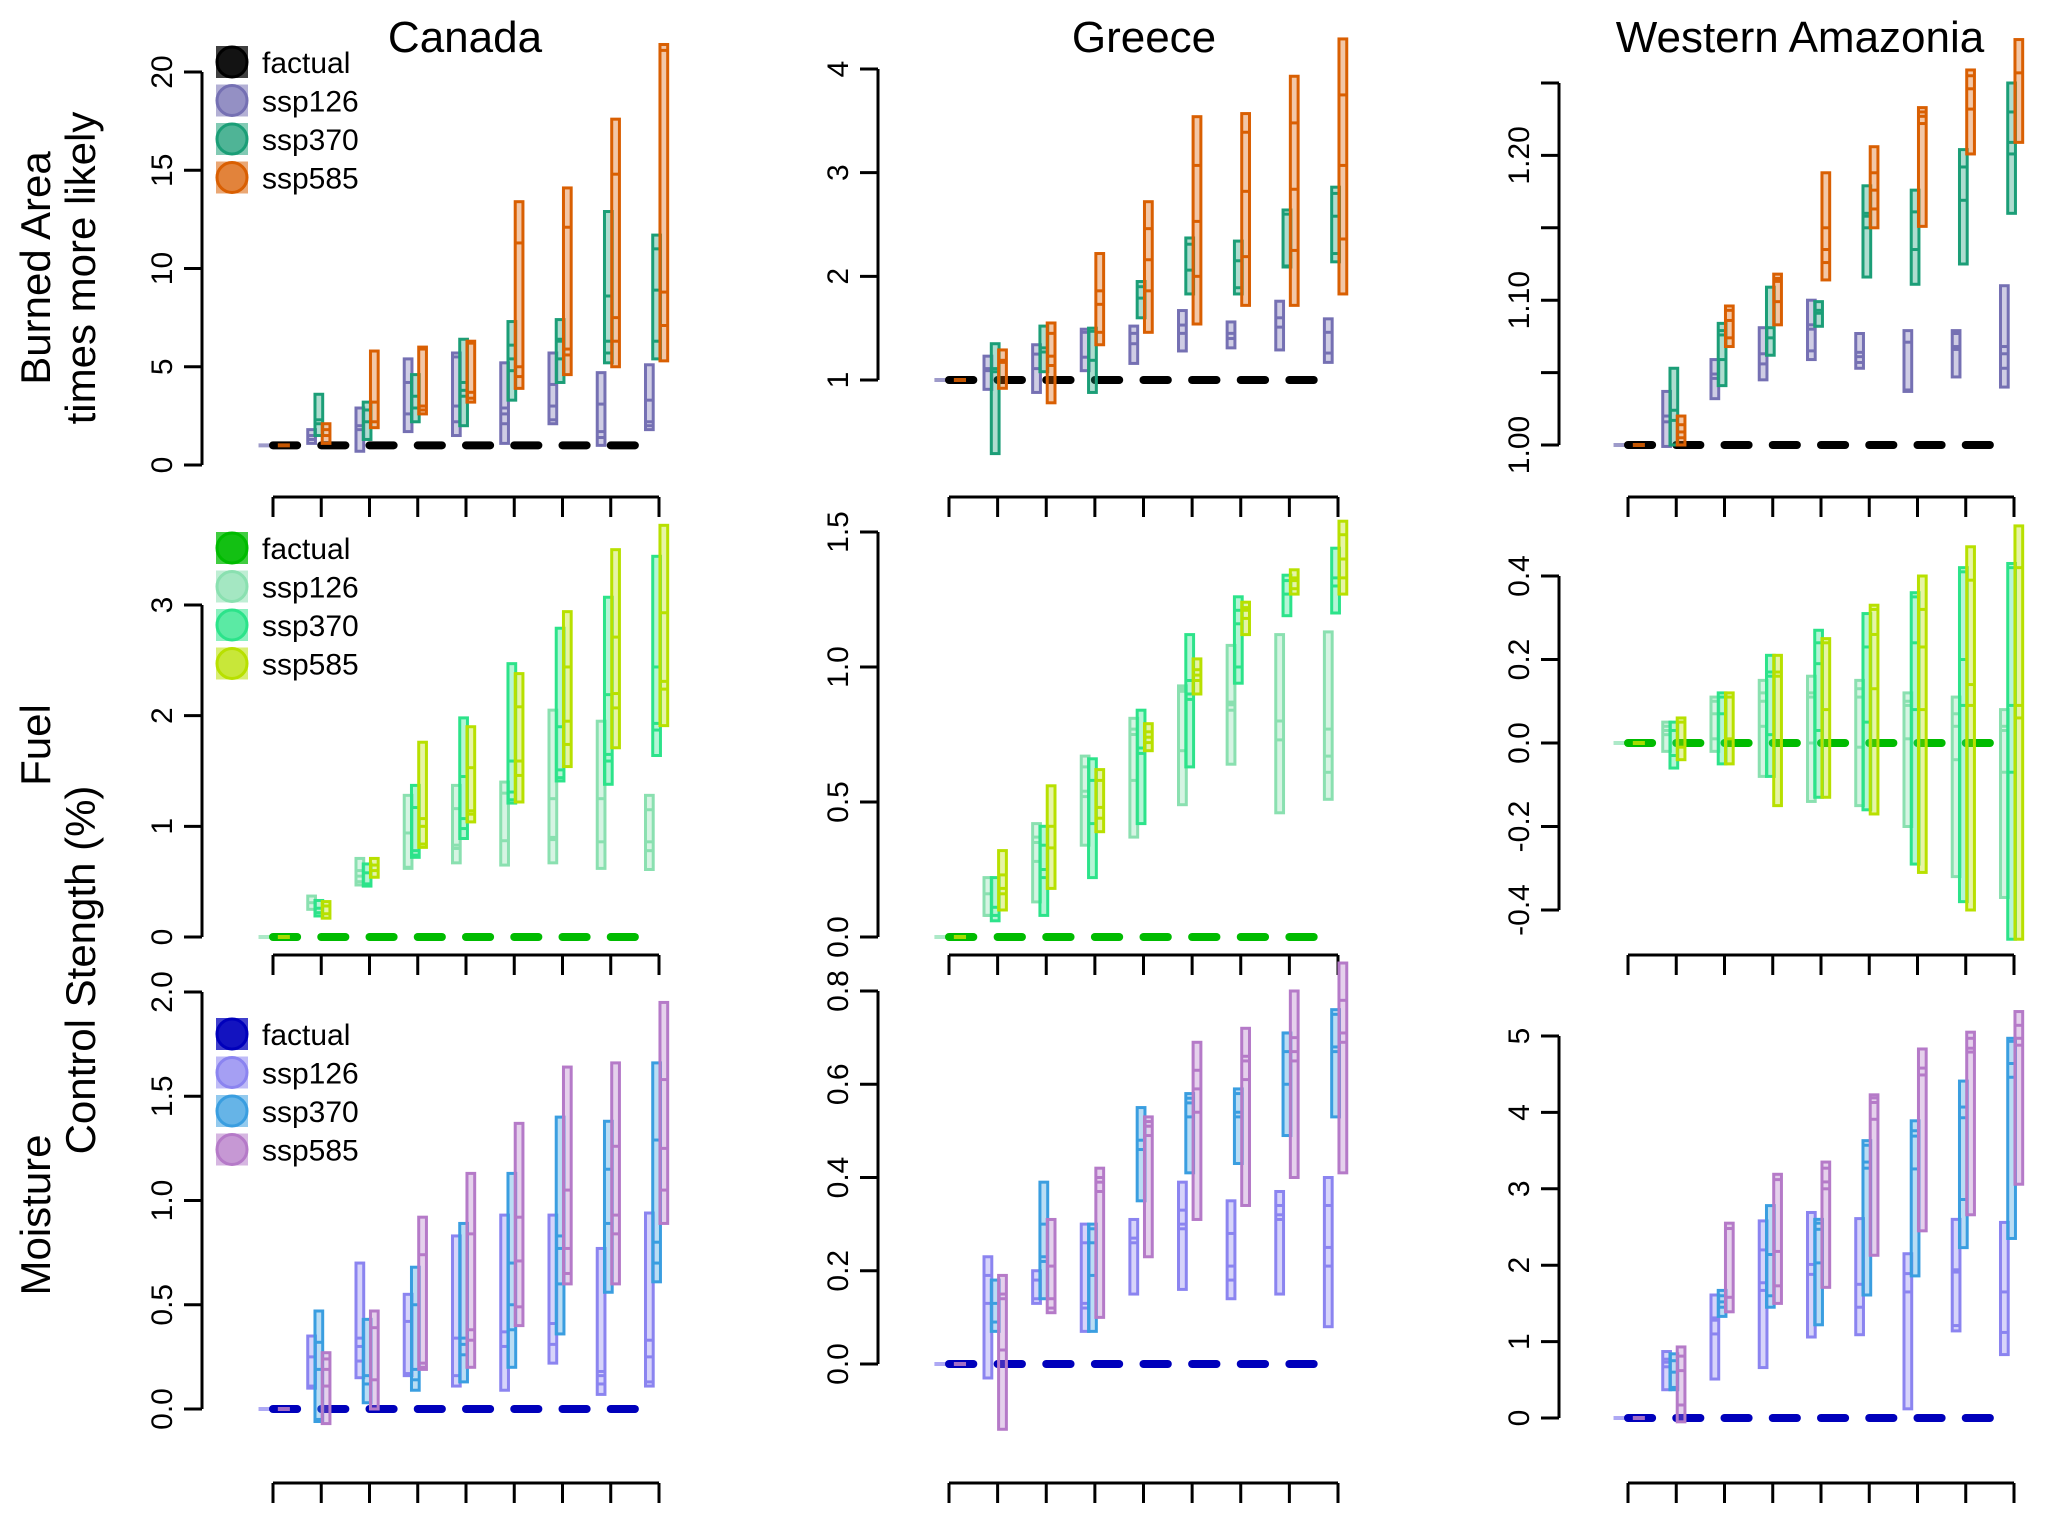  What do you see at coordinates (162, 71) in the screenshot?
I see `y-tick-label: 20` at bounding box center [162, 71].